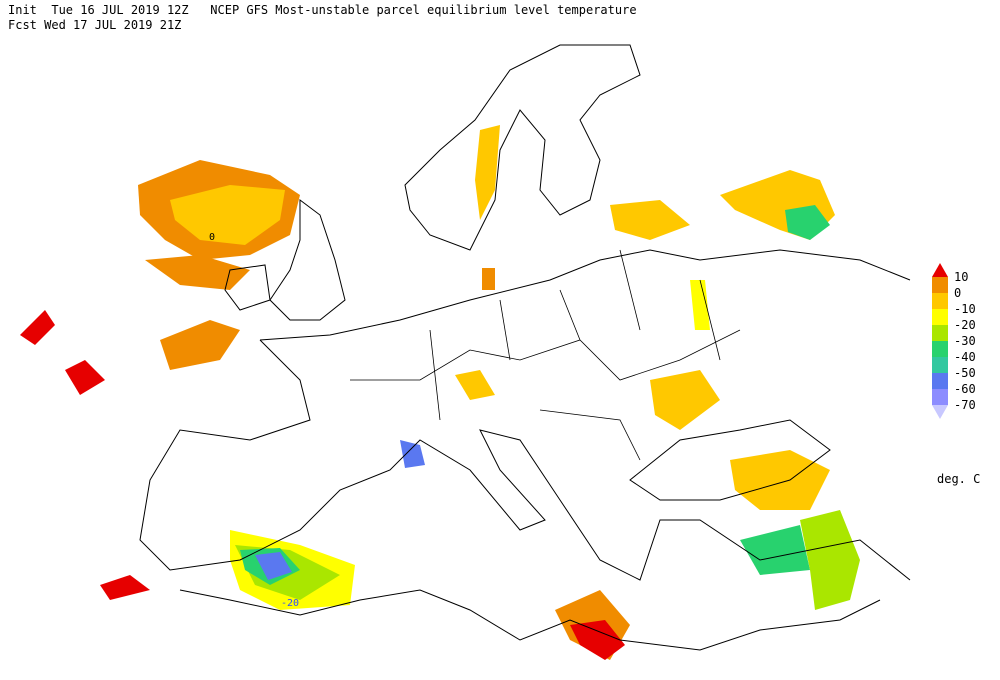 The height and width of the screenshot is (680, 1000). What do you see at coordinates (958, 479) in the screenshot?
I see `legend-unit: deg. C` at bounding box center [958, 479].